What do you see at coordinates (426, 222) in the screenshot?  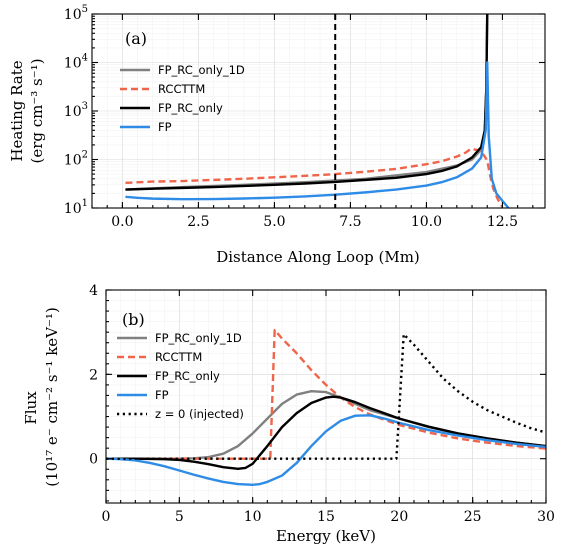 I see `panel-a-x-tick-label: 10.0` at bounding box center [426, 222].